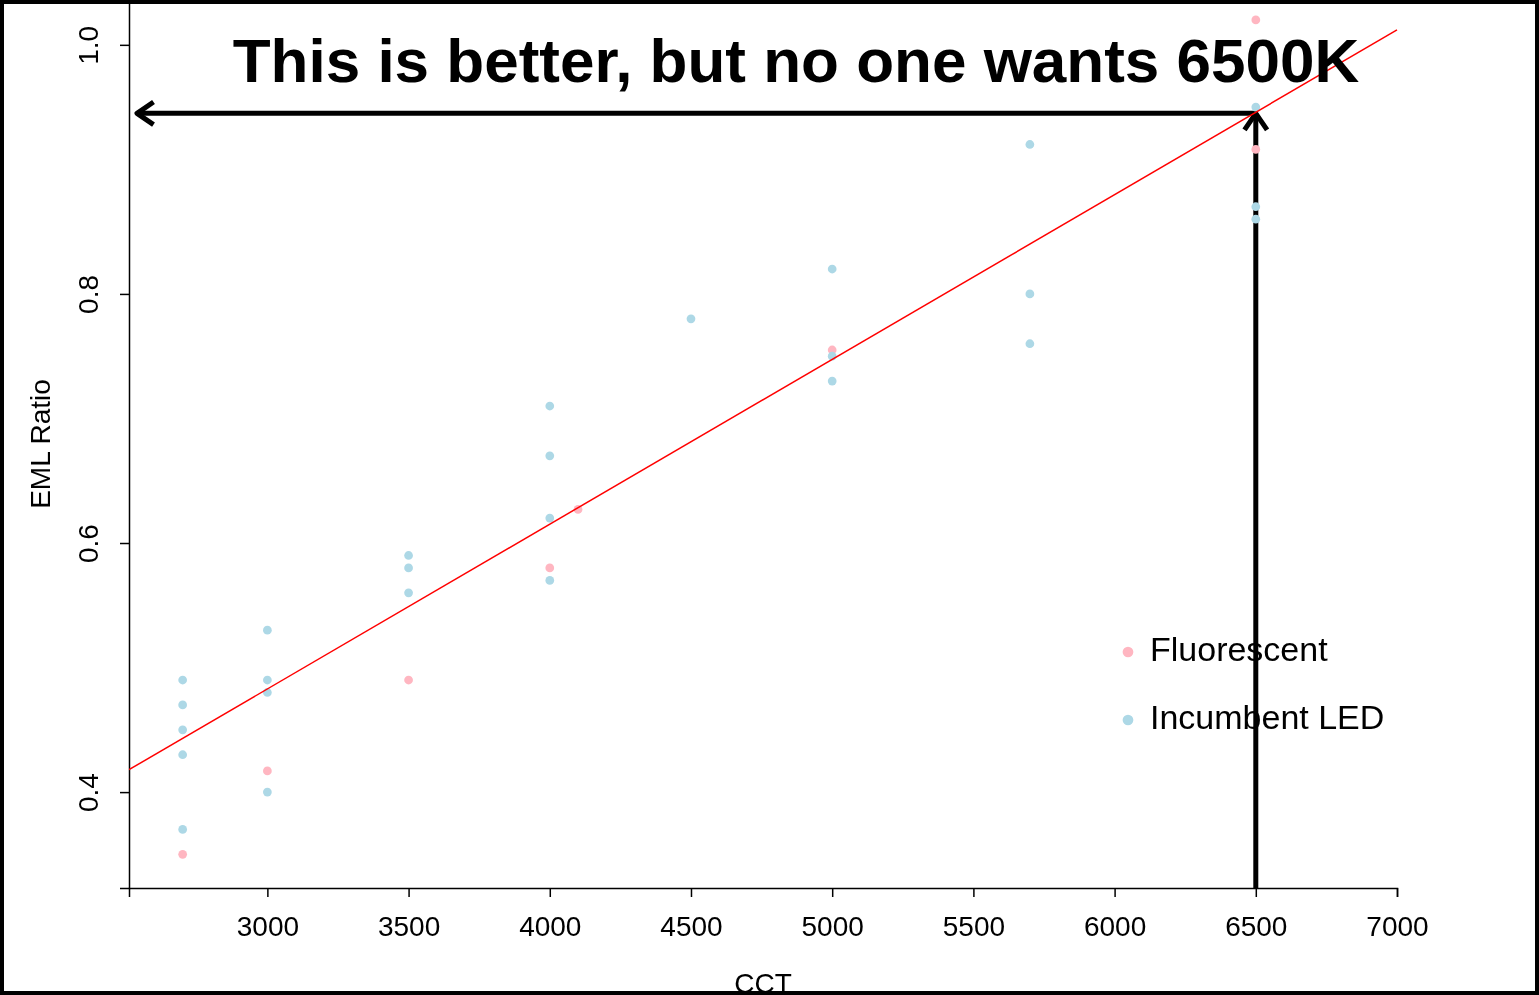  What do you see at coordinates (40, 444) in the screenshot?
I see `y-axis-title: EML Ratio` at bounding box center [40, 444].